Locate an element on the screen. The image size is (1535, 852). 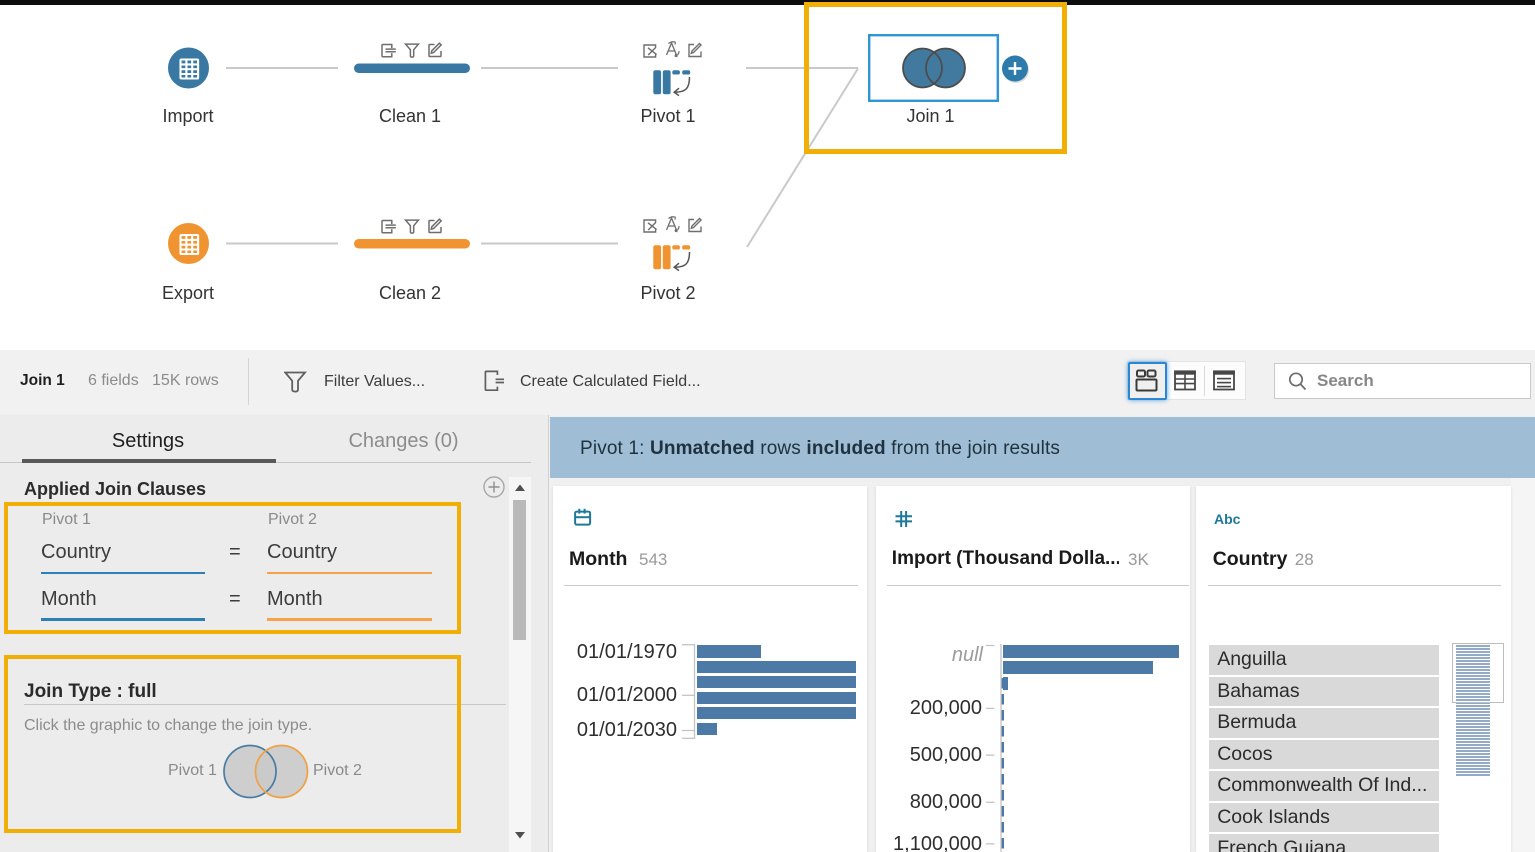
svg-text: Join 1 is located at coordinates (930, 116).